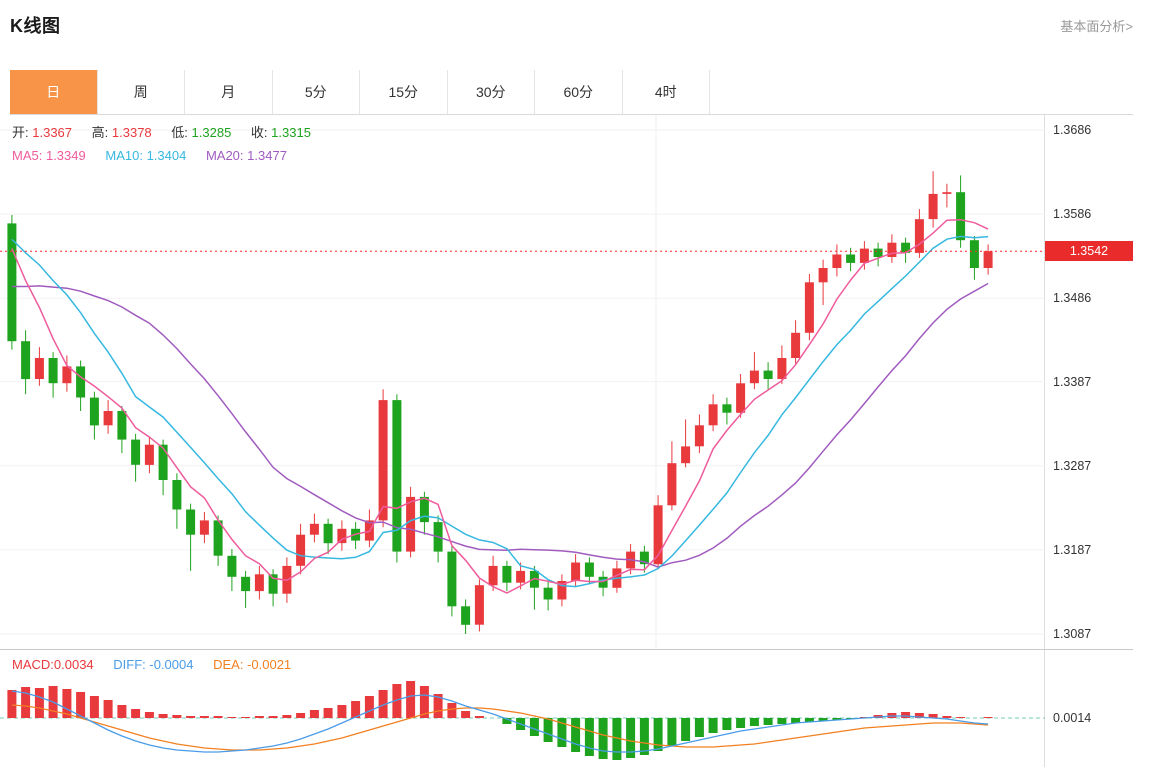  Describe the element at coordinates (252, 664) in the screenshot. I see `dea-value: DEA: -0.0021` at that location.